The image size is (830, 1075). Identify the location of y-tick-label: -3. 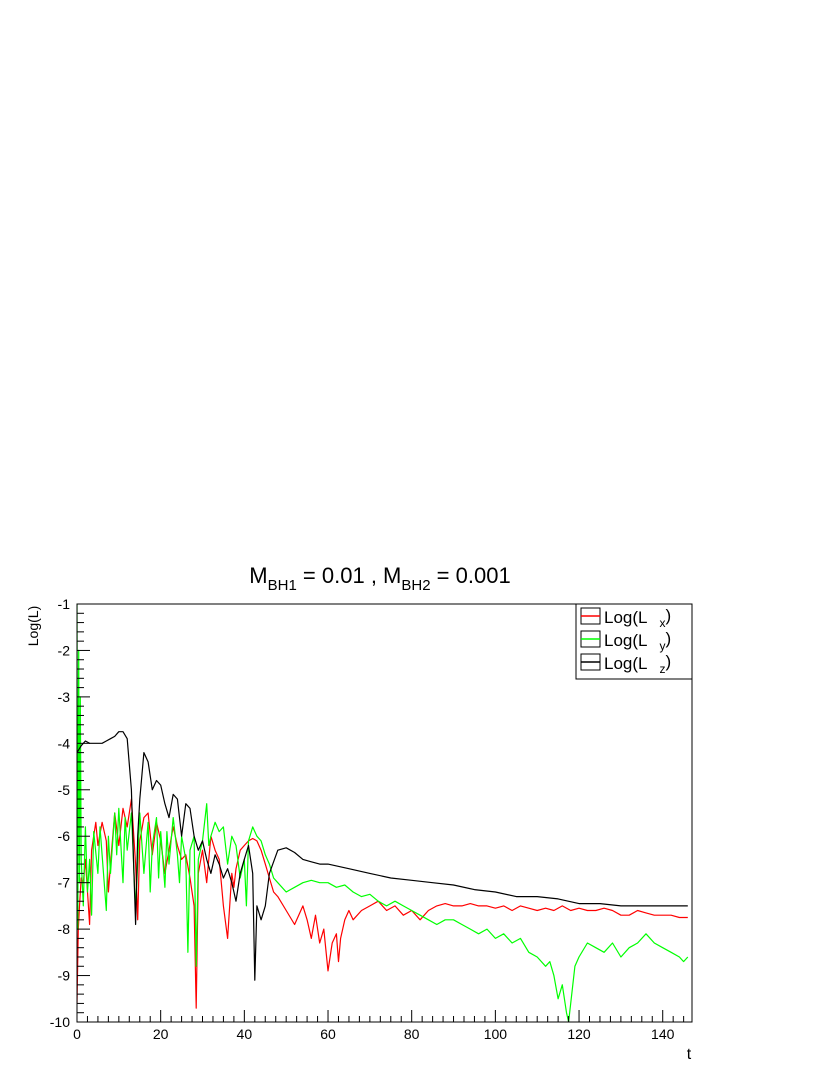
(64, 697).